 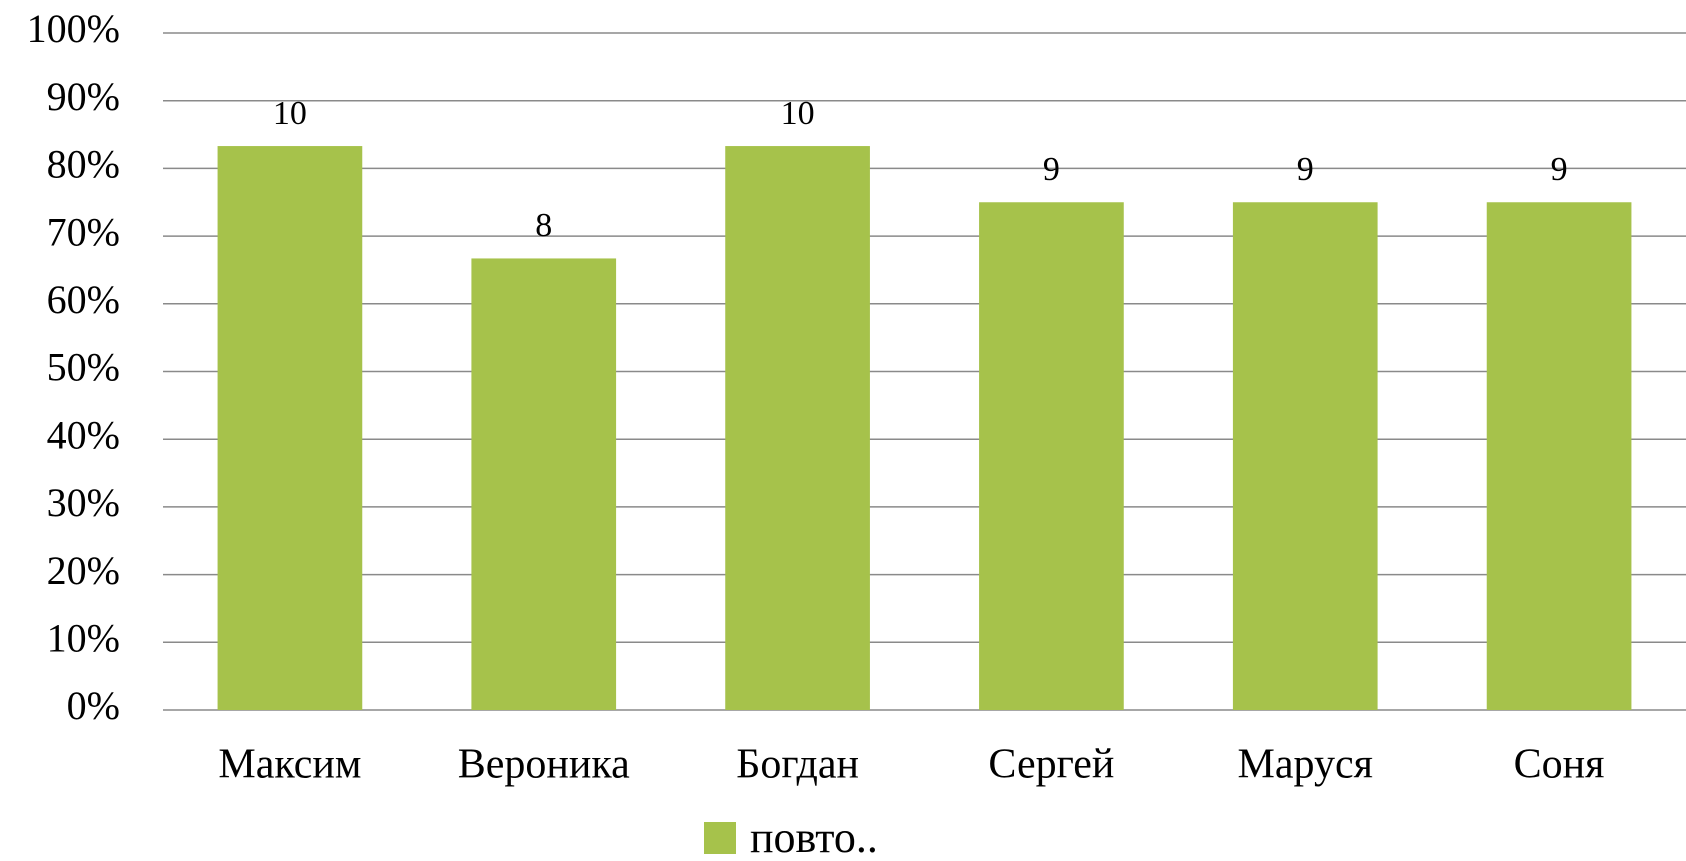 I want to click on legend-swatch, so click(x=720, y=838).